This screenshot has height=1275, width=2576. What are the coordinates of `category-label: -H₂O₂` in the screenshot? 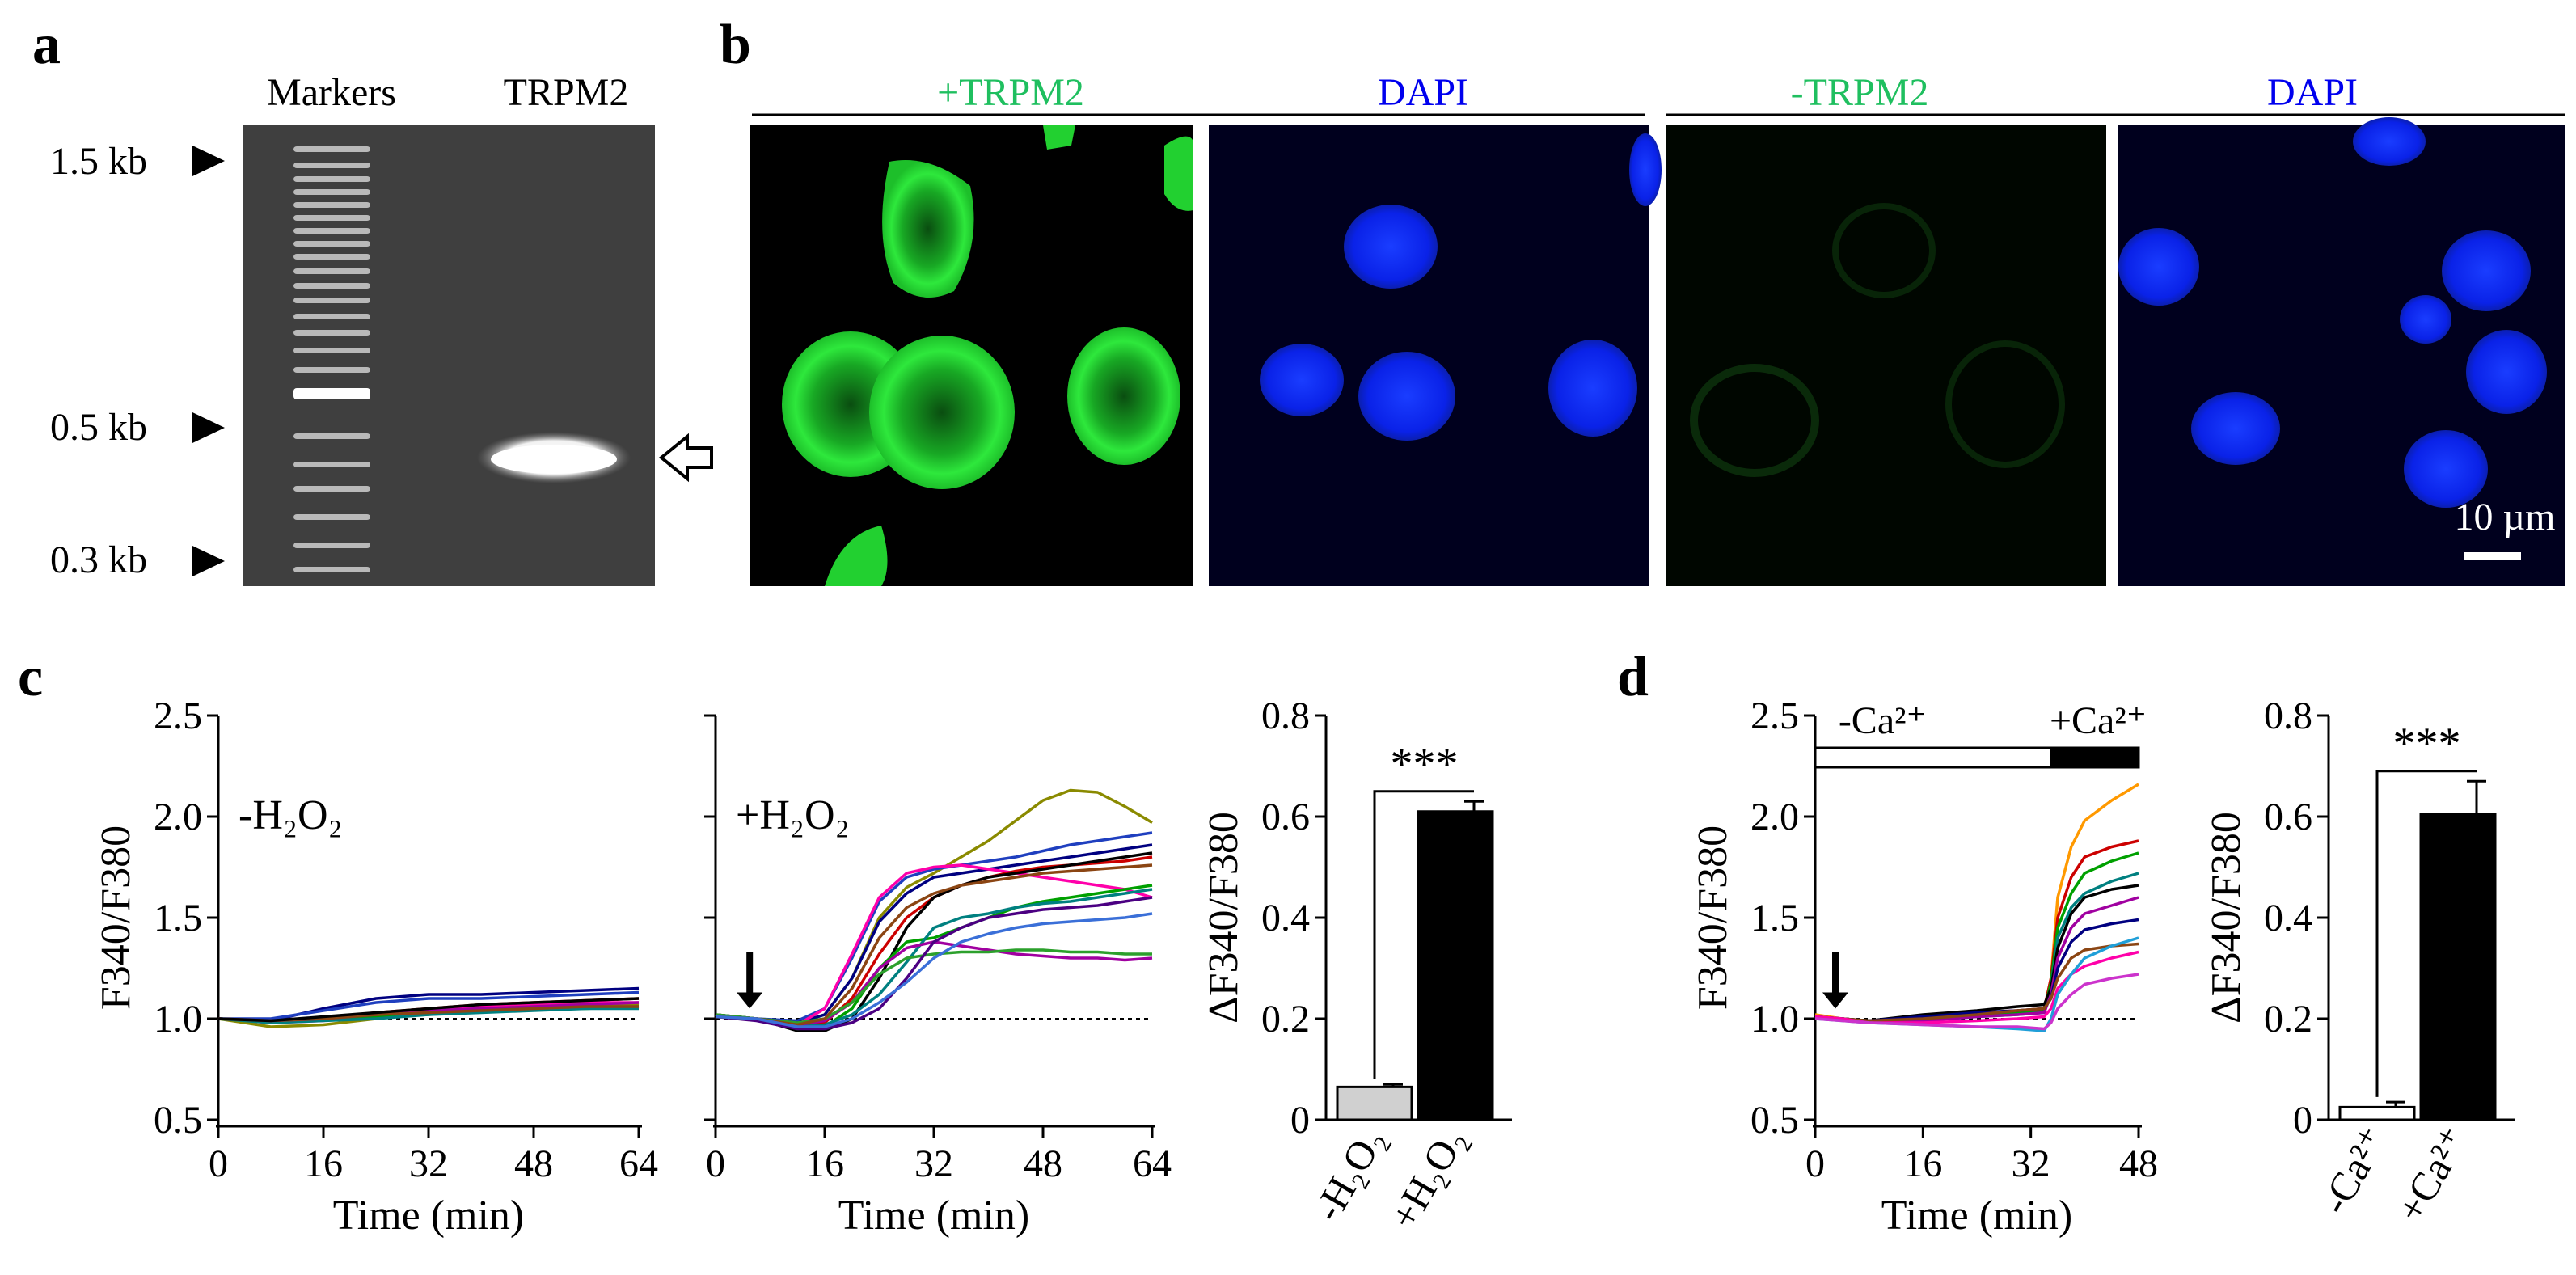 It's located at (1348, 1174).